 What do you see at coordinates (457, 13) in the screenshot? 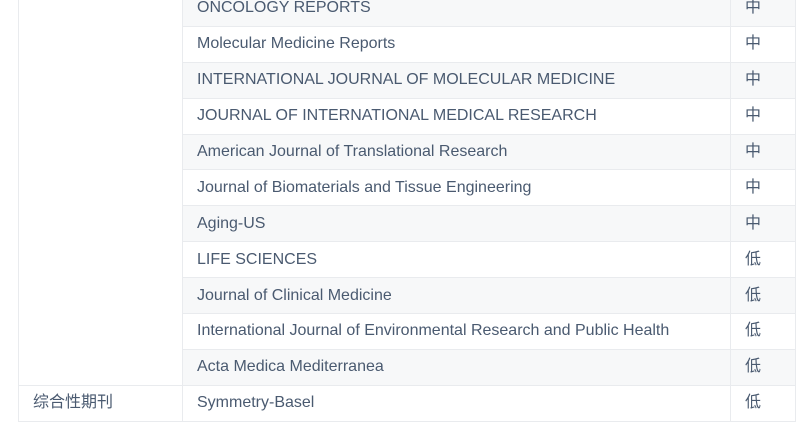
I see `journal-name-cell: ONCOLOGY REPORTS` at bounding box center [457, 13].